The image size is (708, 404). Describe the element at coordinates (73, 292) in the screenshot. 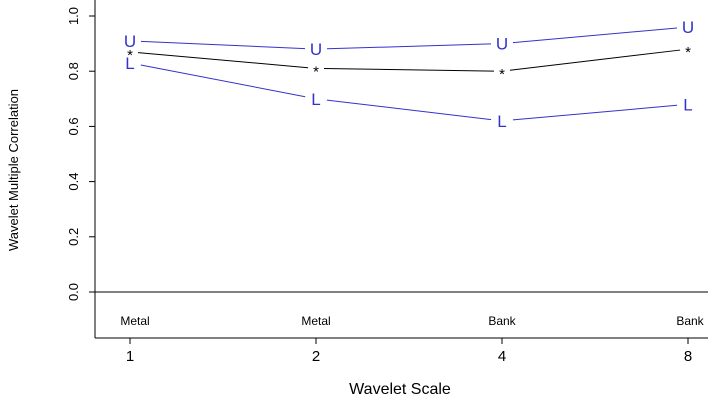

I see `y-tick-label: 0.0` at that location.